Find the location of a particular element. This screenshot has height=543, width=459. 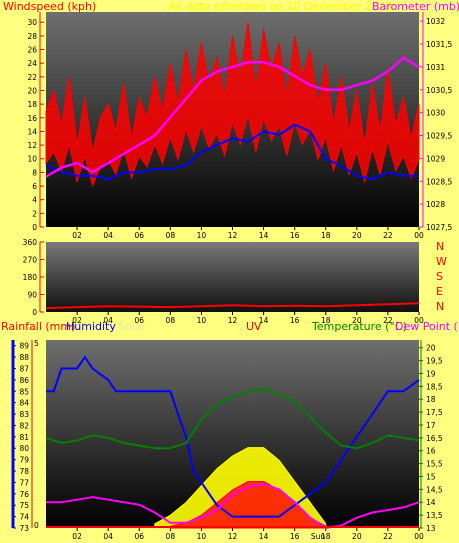

direction-tick-label: 180 is located at coordinates (30, 277).